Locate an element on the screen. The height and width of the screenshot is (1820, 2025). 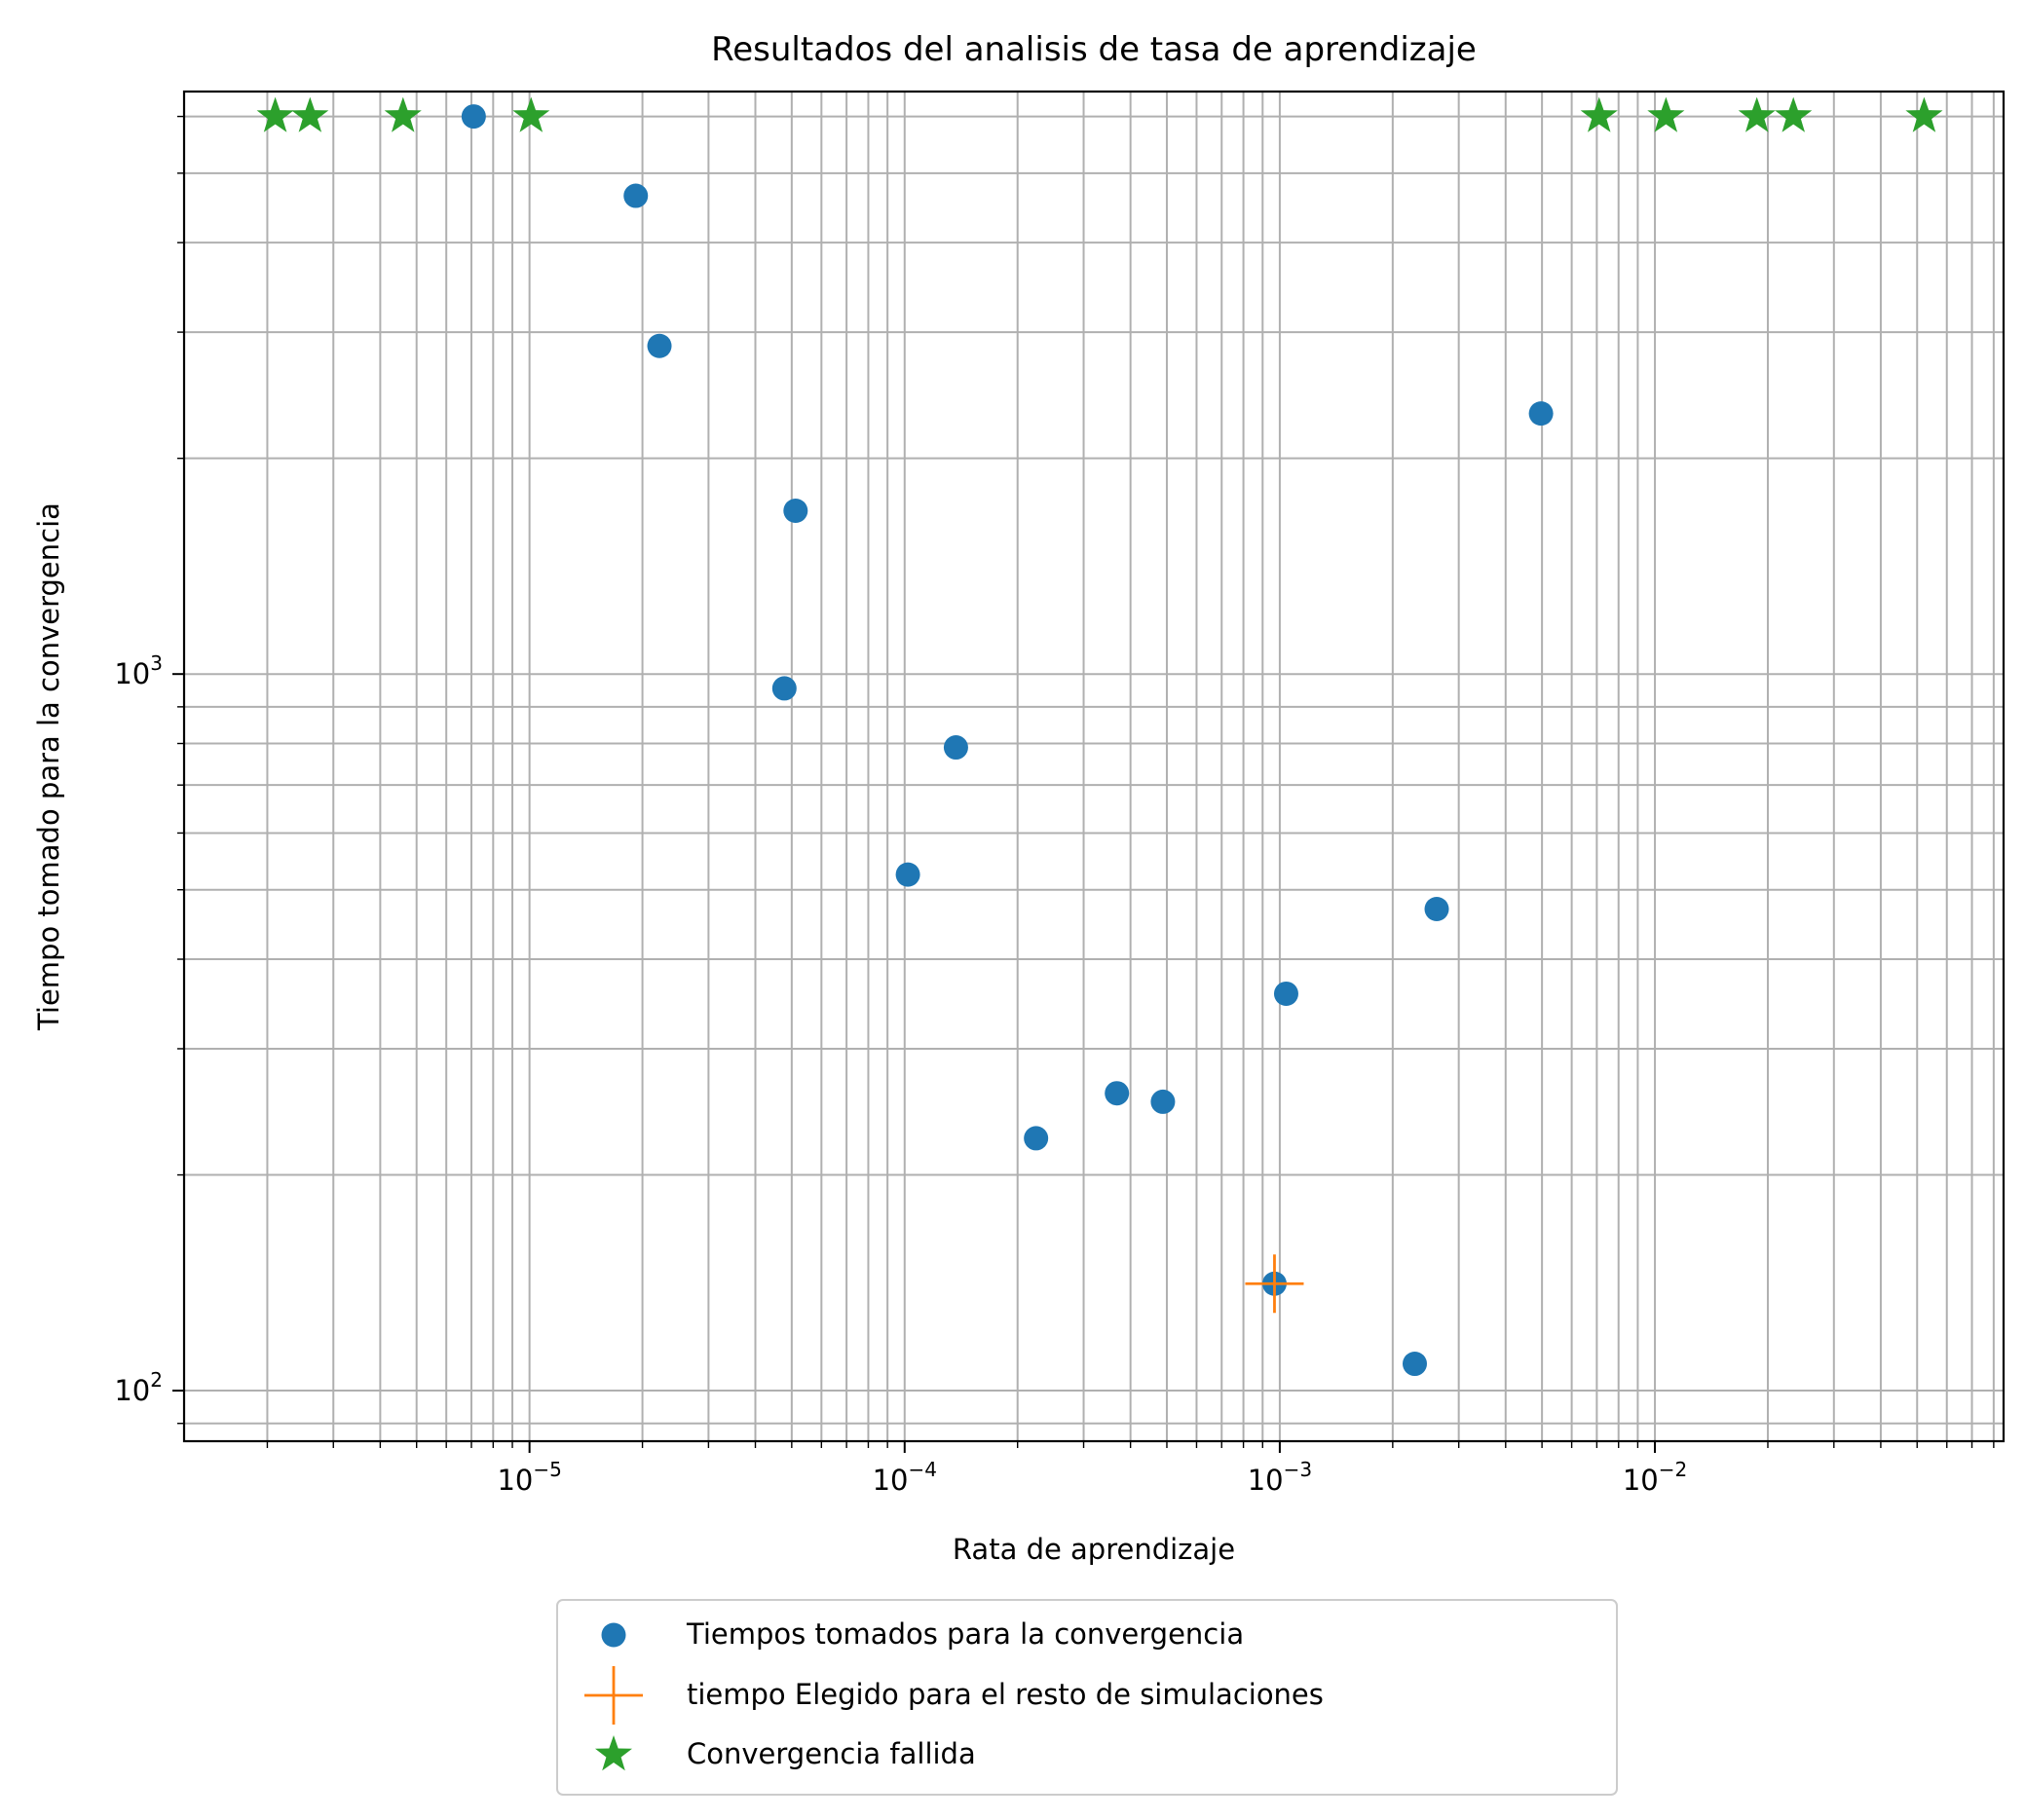
legend-marker-circle is located at coordinates (613, 1635).